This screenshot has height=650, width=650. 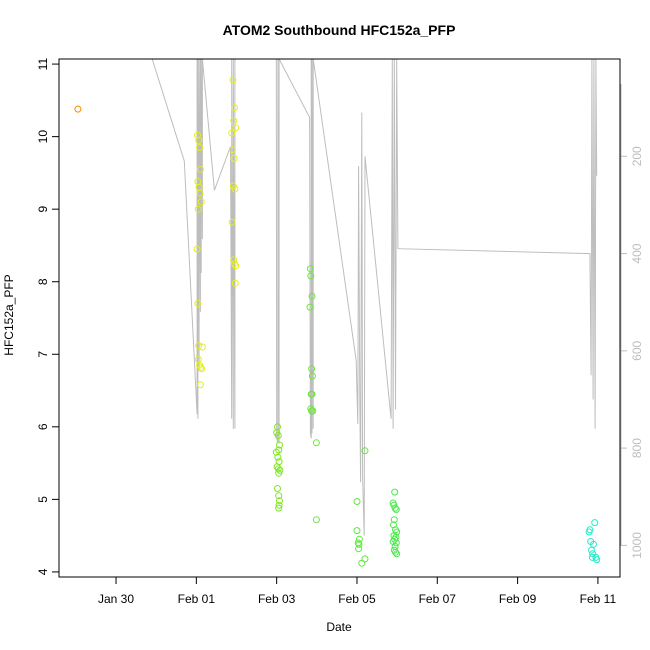 What do you see at coordinates (637, 448) in the screenshot?
I see `y2-tick-label: 800` at bounding box center [637, 448].